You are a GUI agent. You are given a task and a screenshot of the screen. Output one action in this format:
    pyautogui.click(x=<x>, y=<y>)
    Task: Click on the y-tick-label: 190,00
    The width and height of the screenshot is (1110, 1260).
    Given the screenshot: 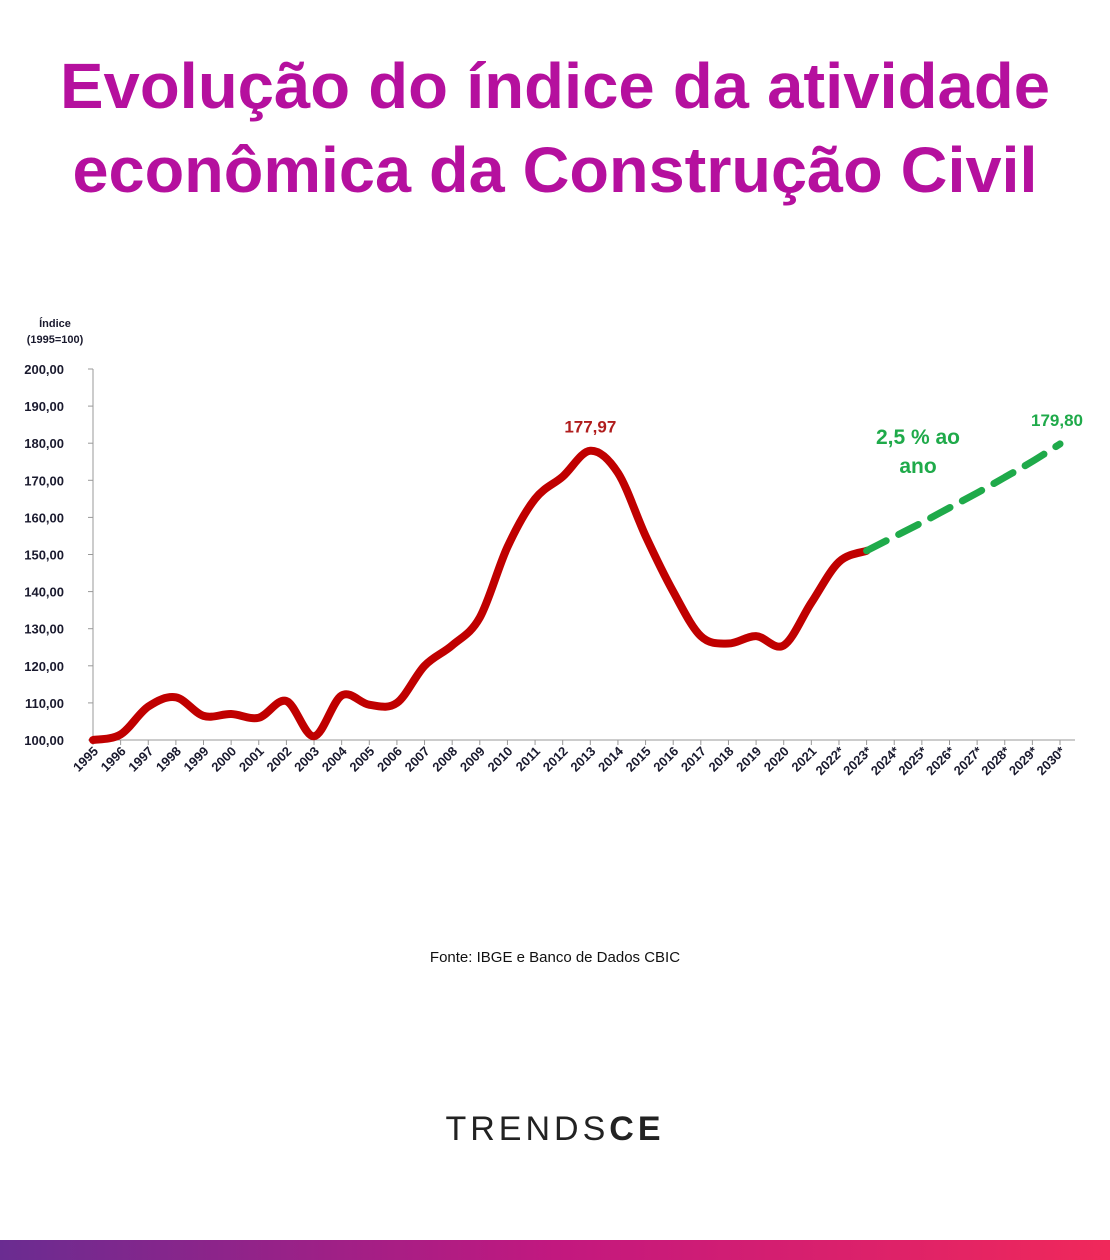 What is the action you would take?
    pyautogui.click(x=44, y=406)
    